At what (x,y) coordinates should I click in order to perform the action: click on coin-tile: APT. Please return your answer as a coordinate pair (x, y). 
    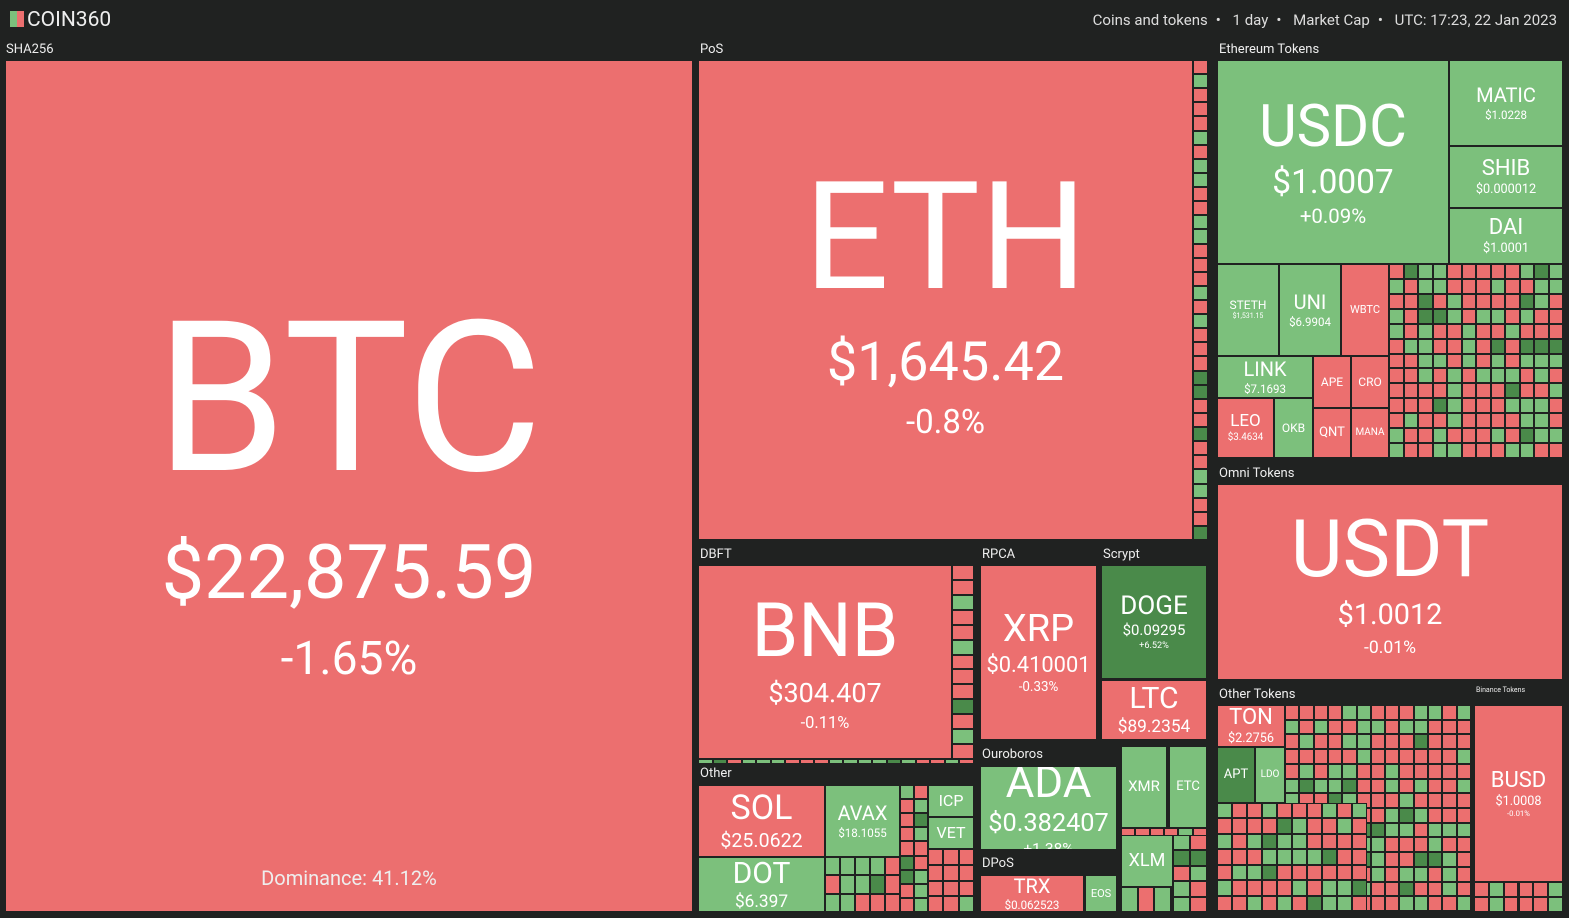
    Looking at the image, I should click on (1236, 775).